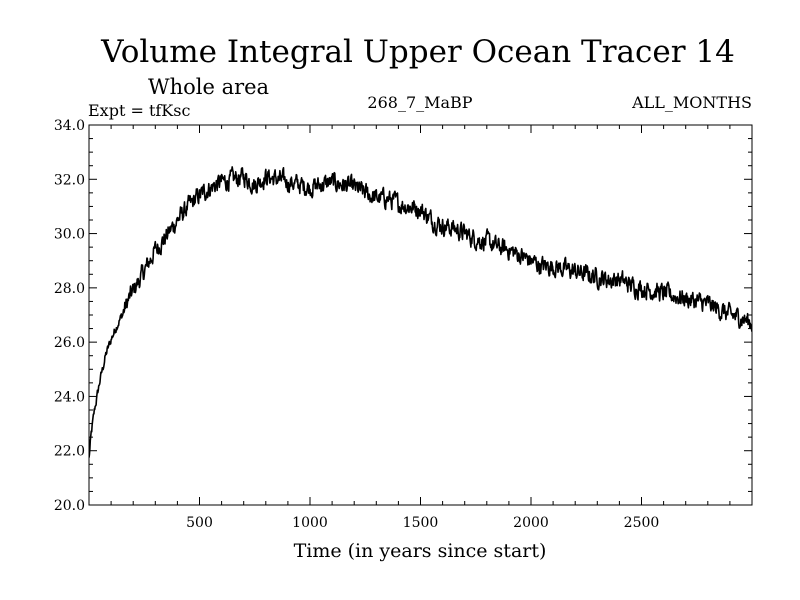 Image resolution: width=800 pixels, height=600 pixels. Describe the element at coordinates (531, 523) in the screenshot. I see `x-tick-label: 2000` at that location.